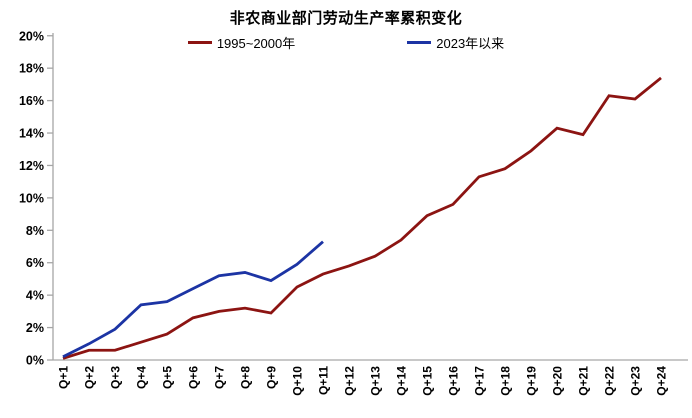 This screenshot has width=692, height=418. What do you see at coordinates (376, 381) in the screenshot?
I see `x-axis-label: Q+13` at bounding box center [376, 381].